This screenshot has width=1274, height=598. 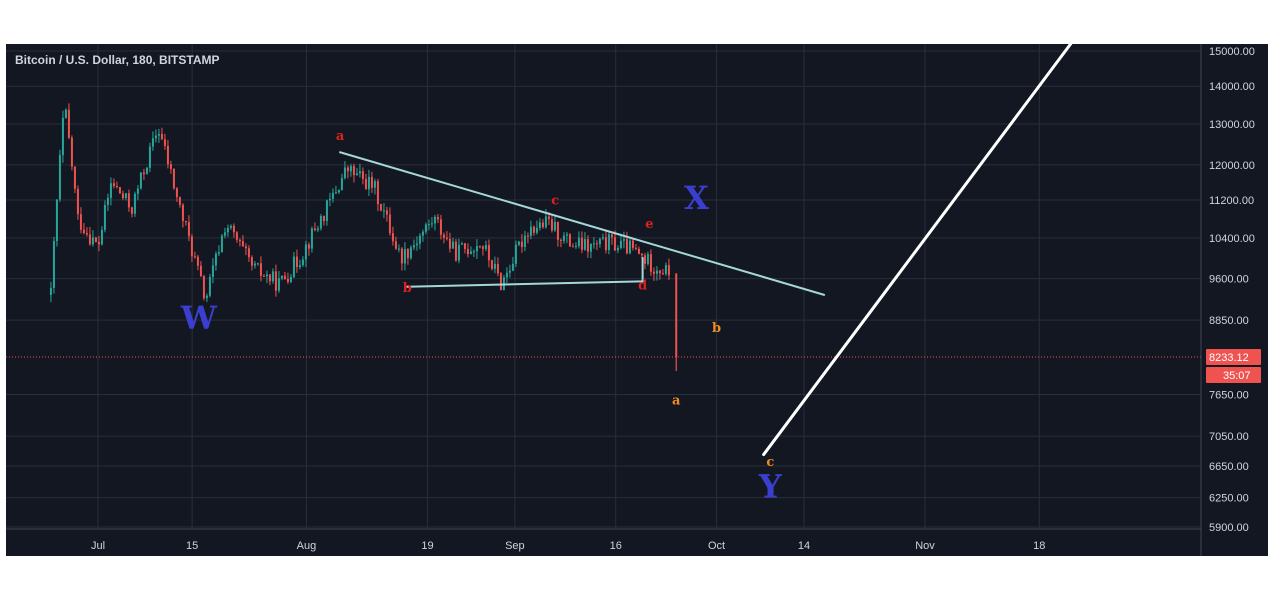 What do you see at coordinates (1039, 546) in the screenshot?
I see `x-tick-label: 18` at bounding box center [1039, 546].